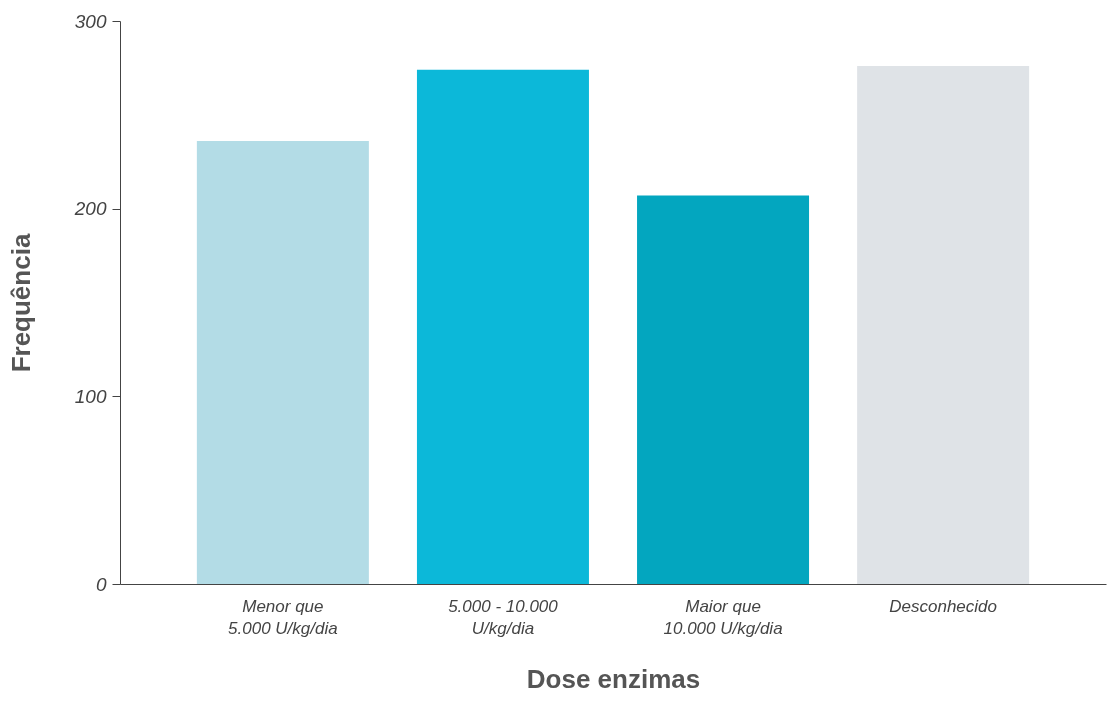 The height and width of the screenshot is (706, 1118). I want to click on x-tick-label: 5.000 - 10.000 U/kg/dia, so click(503, 617).